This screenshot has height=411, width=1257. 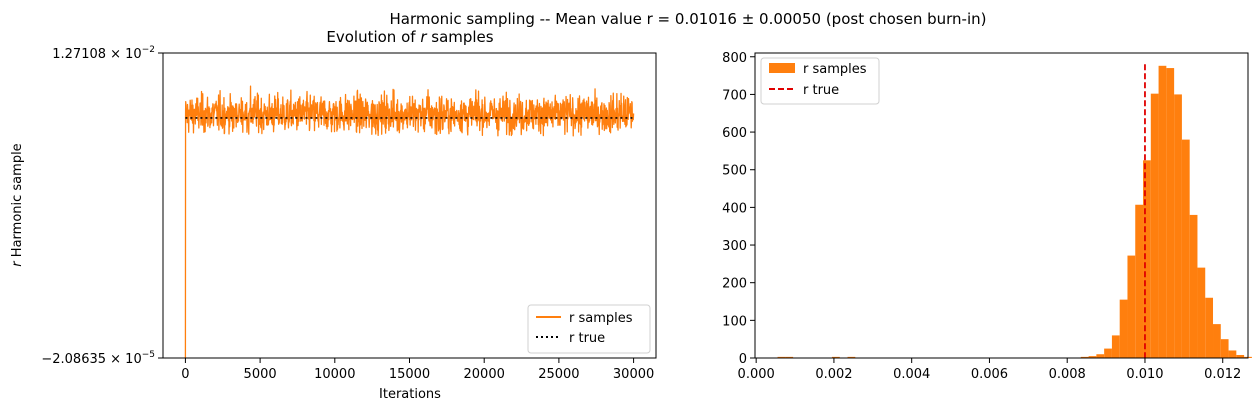 What do you see at coordinates (103, 53) in the screenshot?
I see `trace-ytick-label: 1.27108 × 10⁻²` at bounding box center [103, 53].